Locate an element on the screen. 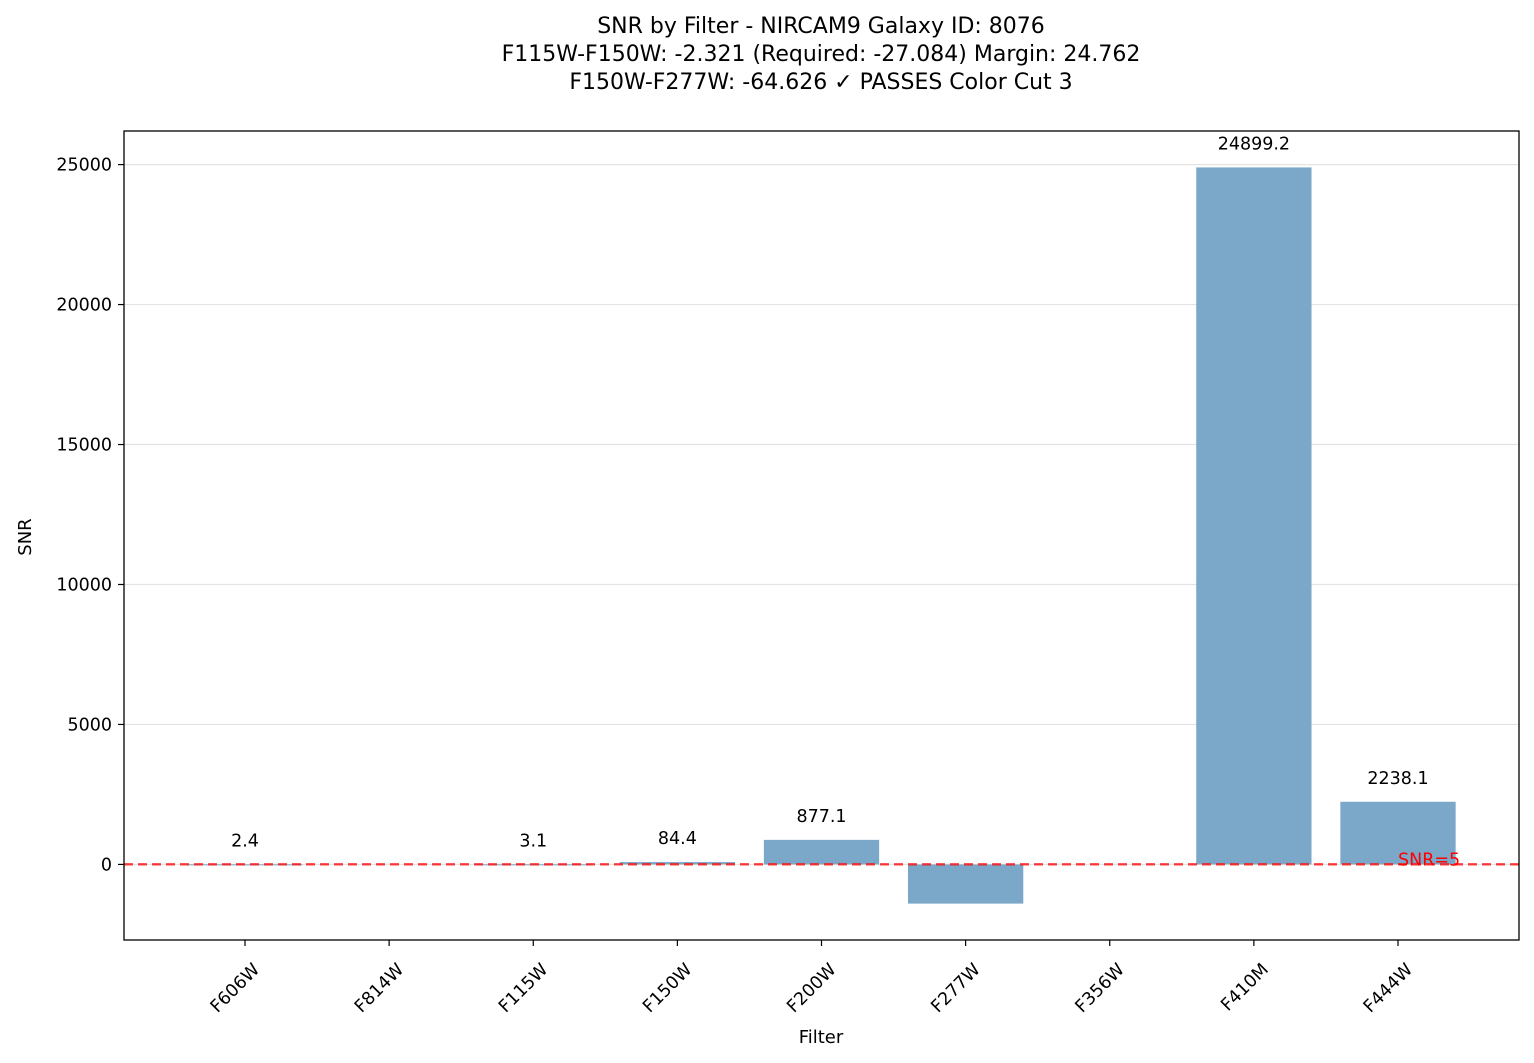  chart-title-line-1: SNR by Filter - NIRCAM9 Galaxy ID: 8076 is located at coordinates (821, 26).